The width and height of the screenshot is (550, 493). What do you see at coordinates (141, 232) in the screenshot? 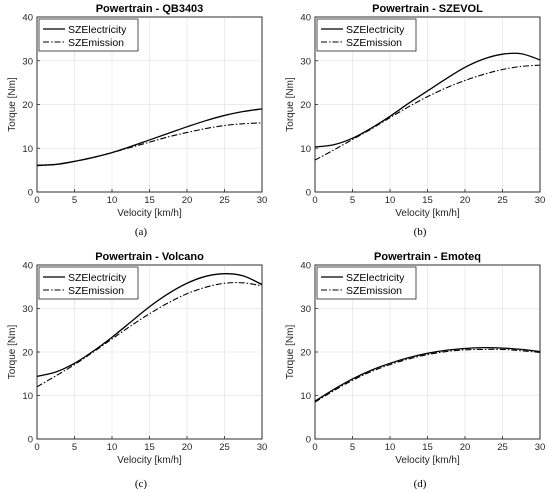
I see `subfigure-caption: (a)` at bounding box center [141, 232].